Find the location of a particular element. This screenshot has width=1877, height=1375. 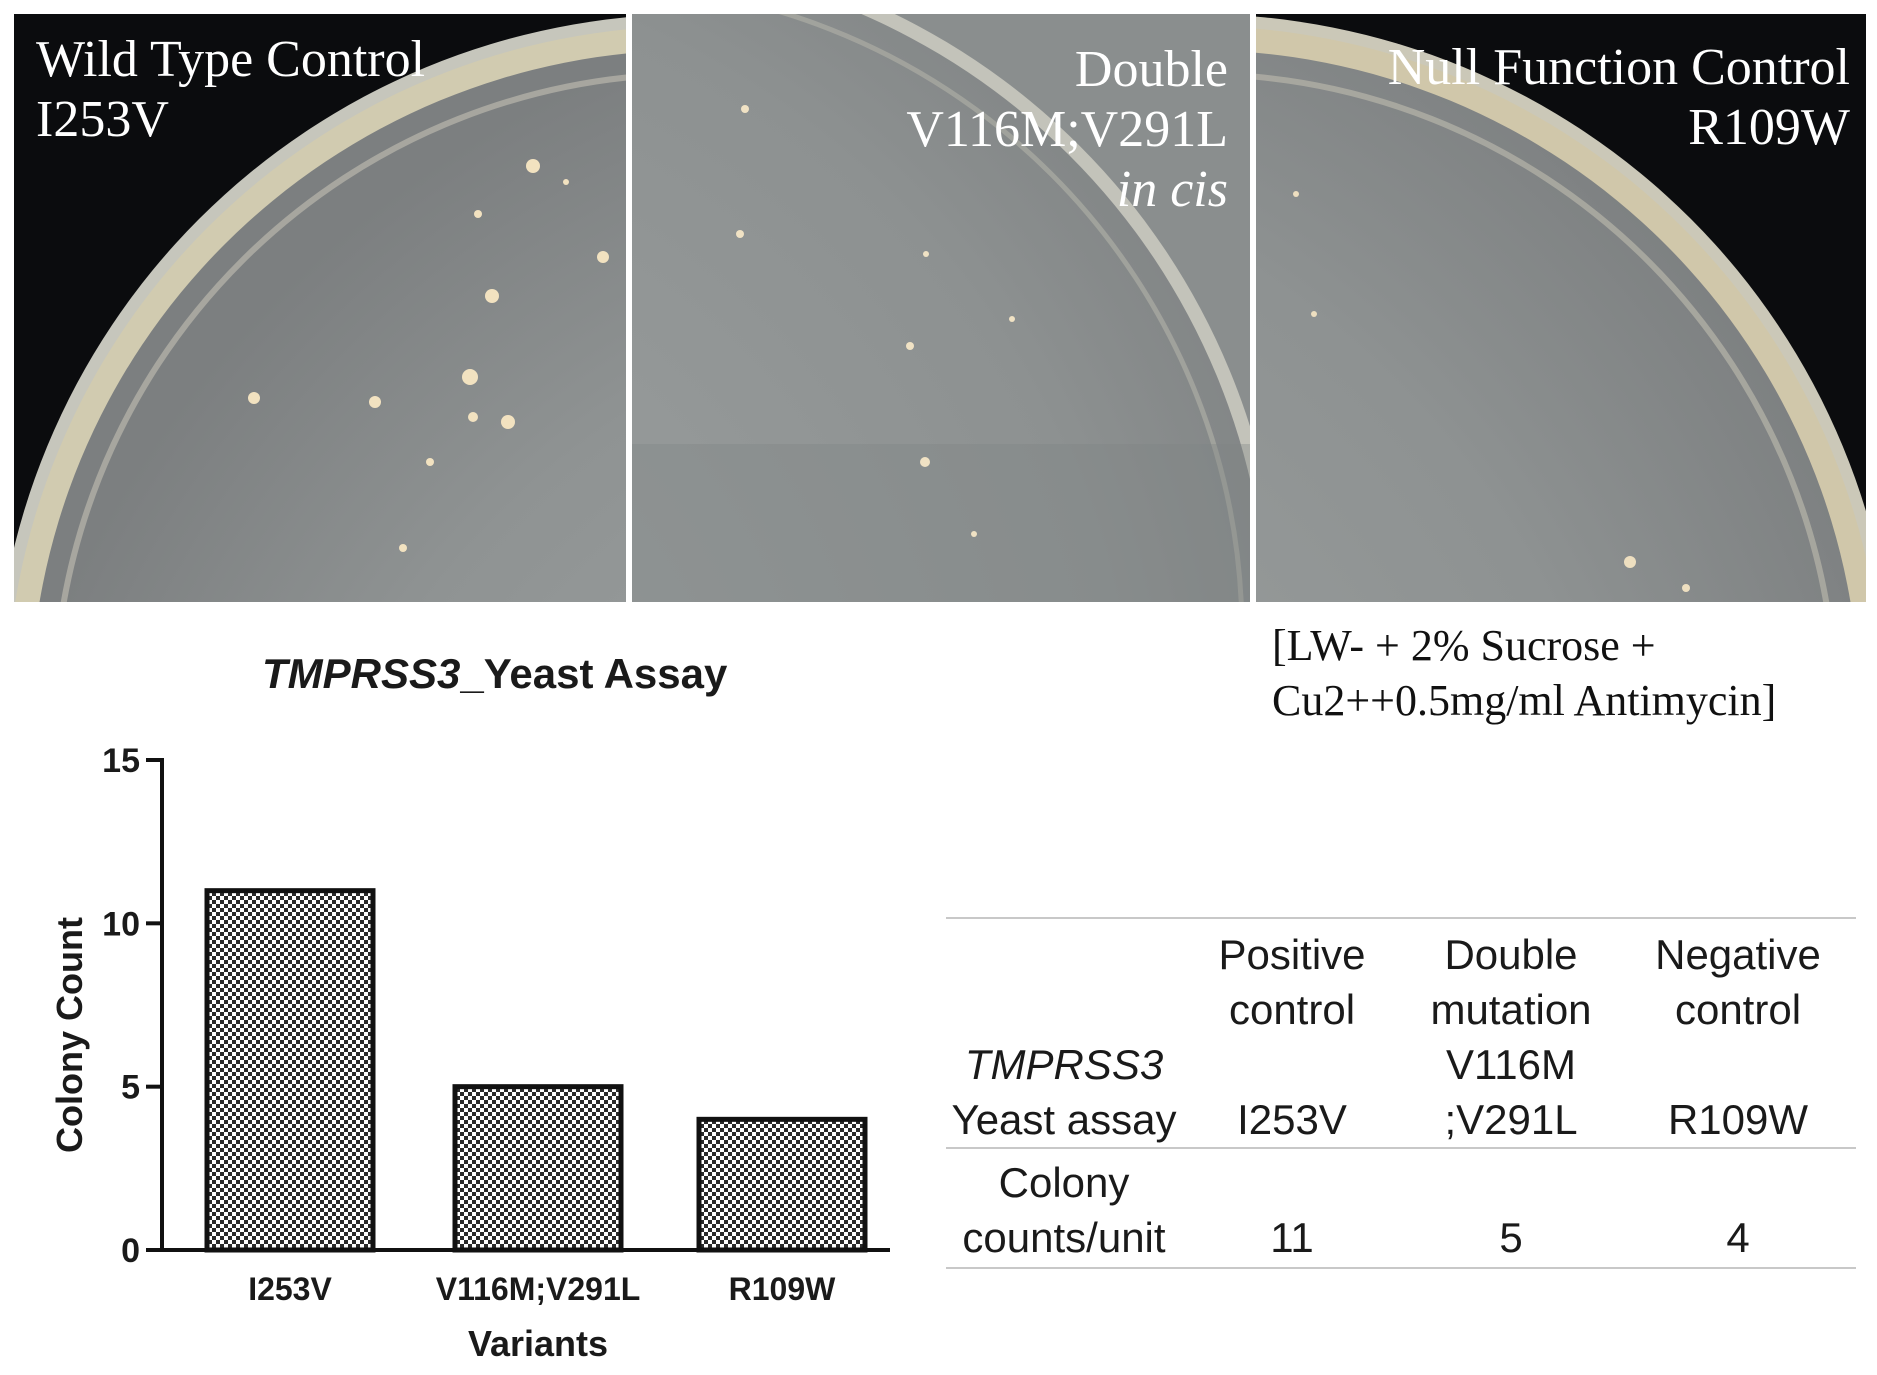

header-line: Negative is located at coordinates (1738, 954).